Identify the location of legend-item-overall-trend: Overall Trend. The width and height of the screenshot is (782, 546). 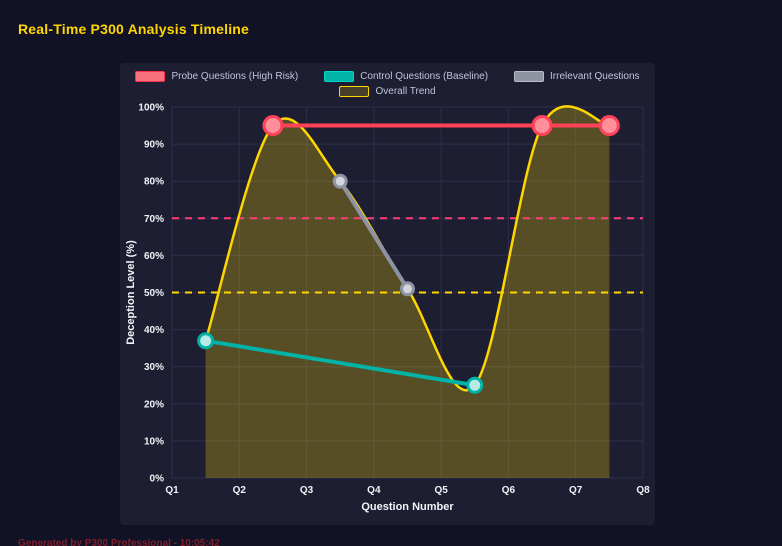
(387, 91).